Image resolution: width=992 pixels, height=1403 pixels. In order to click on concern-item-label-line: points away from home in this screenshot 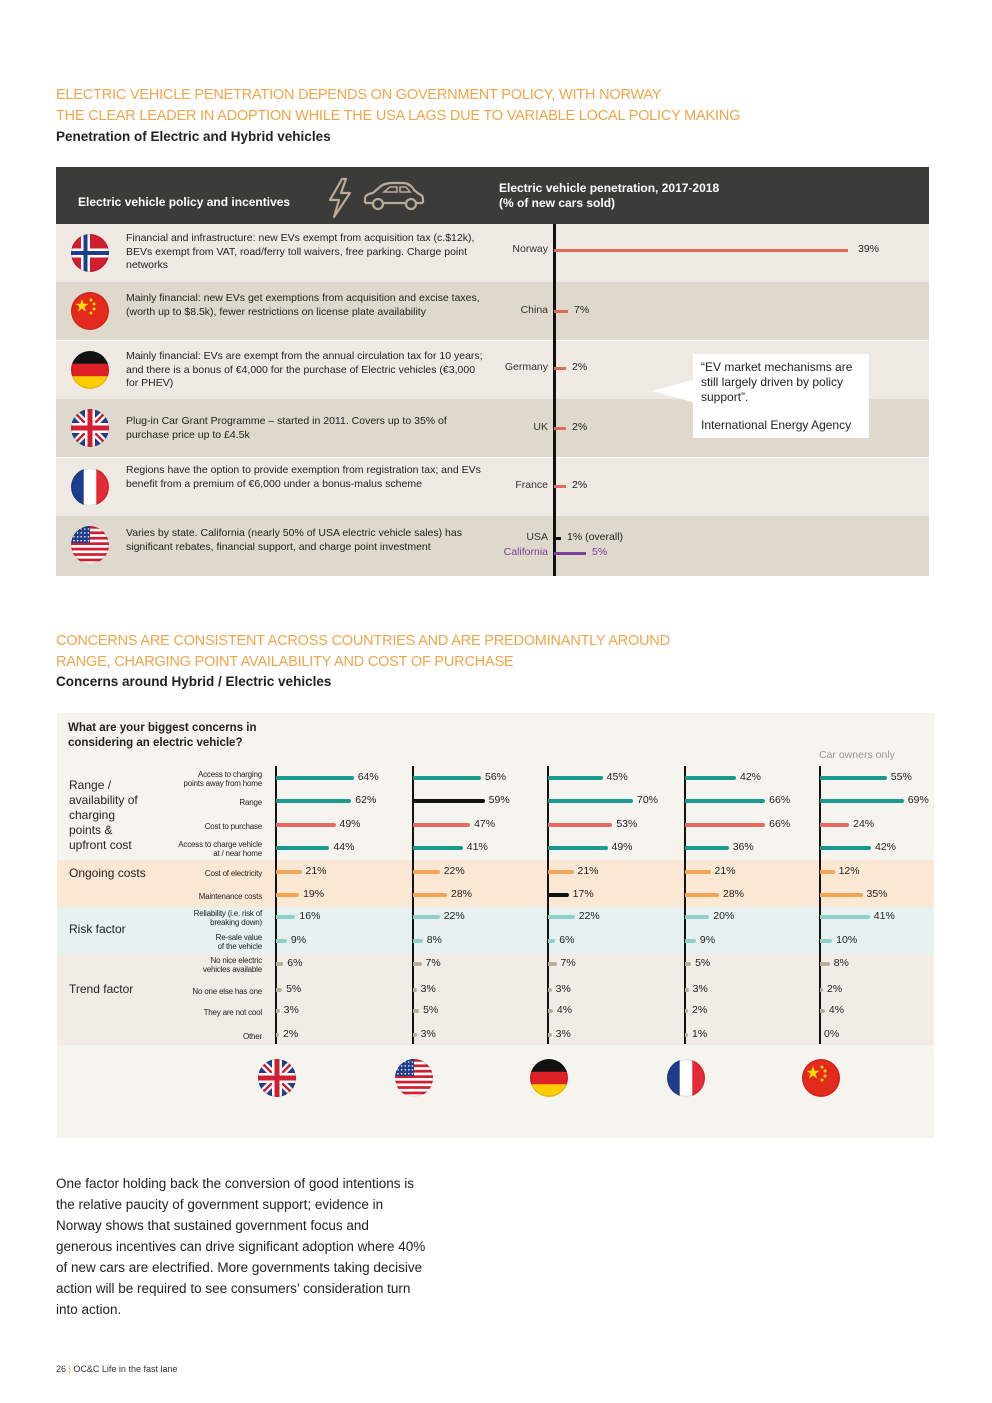, I will do `click(222, 783)`.